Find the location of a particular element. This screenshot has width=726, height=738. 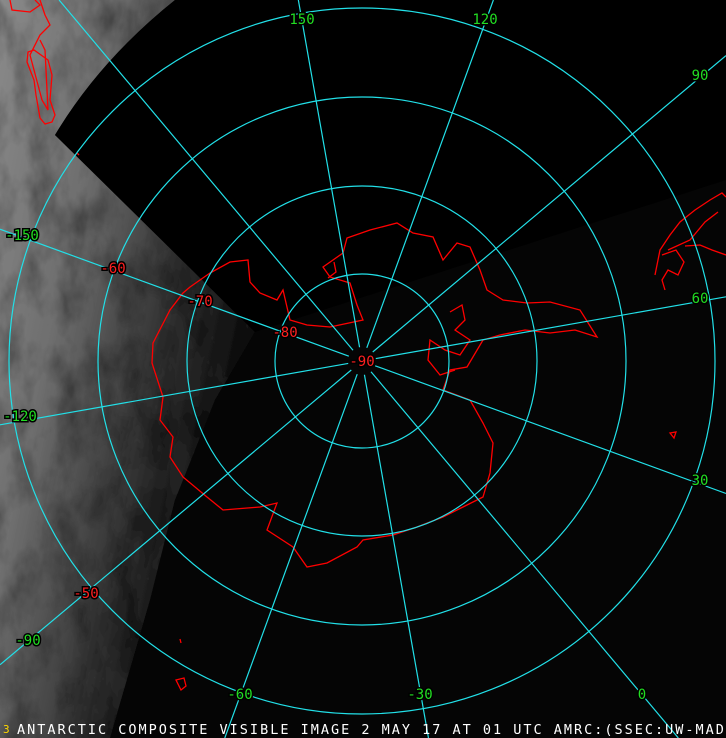

longitude-label: 120 is located at coordinates (484, 20).